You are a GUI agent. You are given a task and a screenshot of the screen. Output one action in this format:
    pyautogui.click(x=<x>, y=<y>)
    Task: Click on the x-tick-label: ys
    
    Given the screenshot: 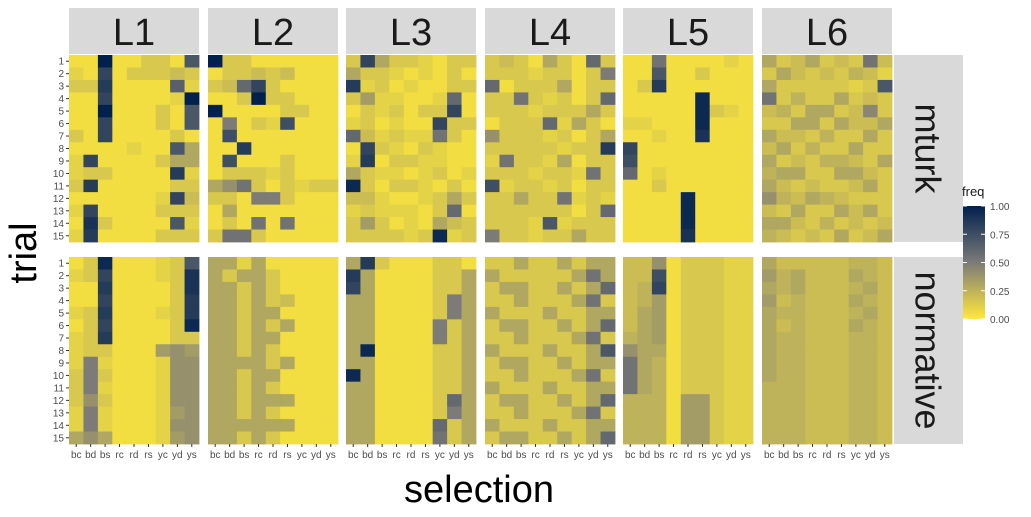 What is the action you would take?
    pyautogui.click(x=885, y=455)
    